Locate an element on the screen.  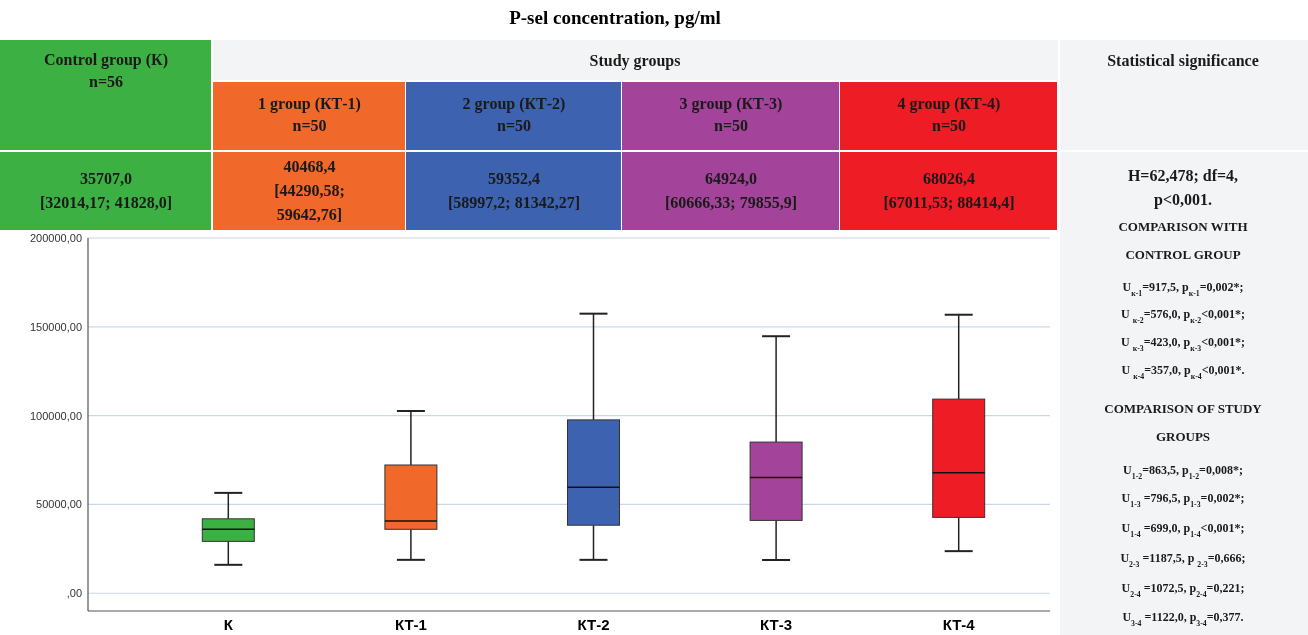
x-tick-label: КТ-4 is located at coordinates (959, 624).